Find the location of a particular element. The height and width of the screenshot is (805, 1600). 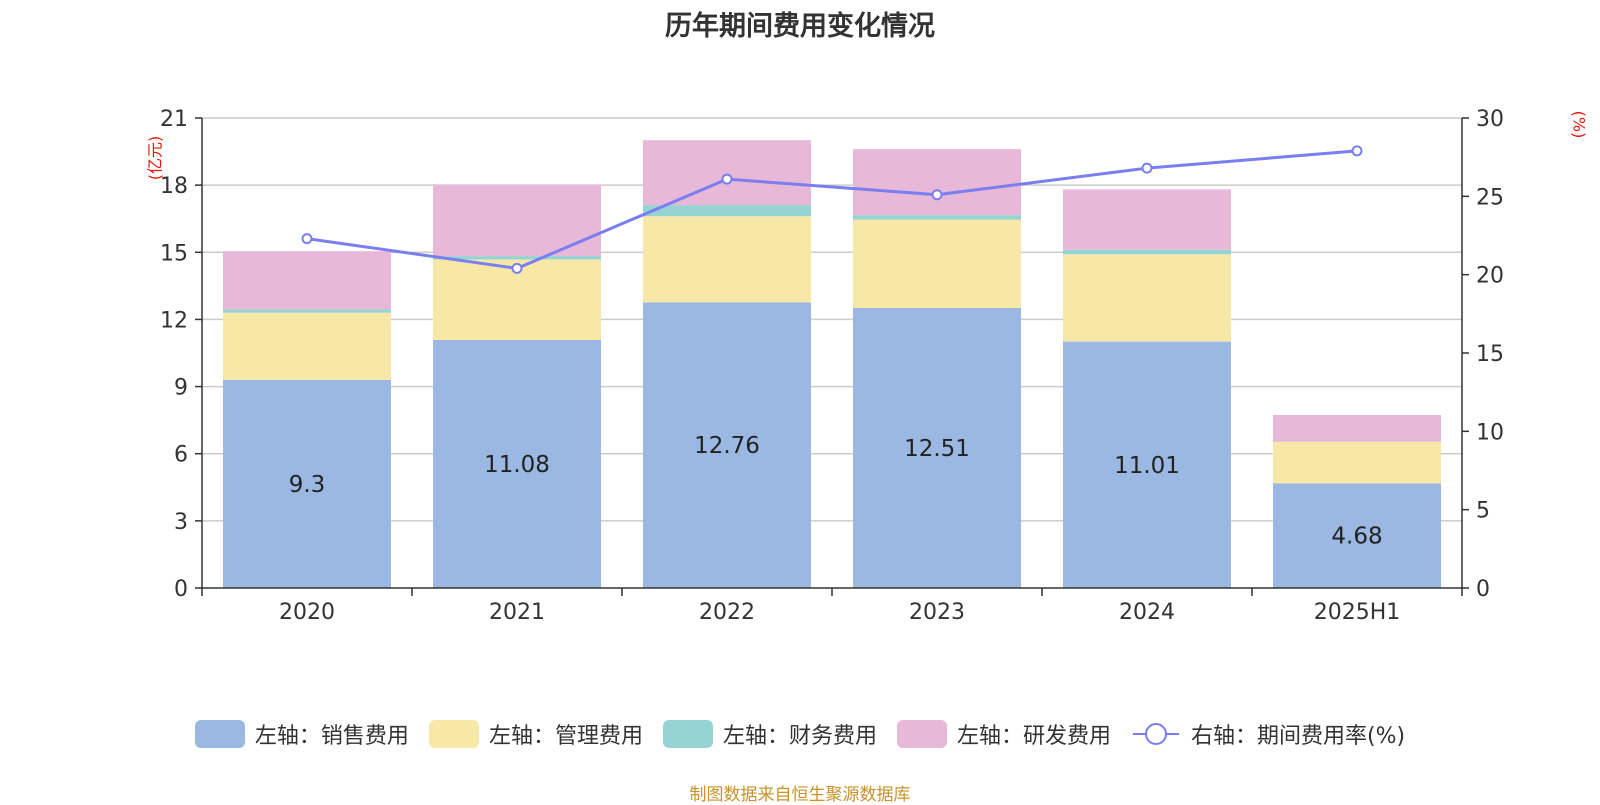

left-axis-tick-label: 3 is located at coordinates (181, 522).